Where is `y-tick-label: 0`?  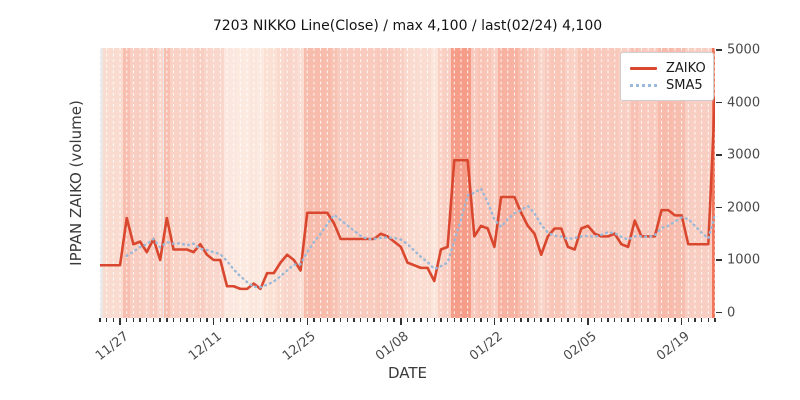 y-tick-label: 0 is located at coordinates (731, 312).